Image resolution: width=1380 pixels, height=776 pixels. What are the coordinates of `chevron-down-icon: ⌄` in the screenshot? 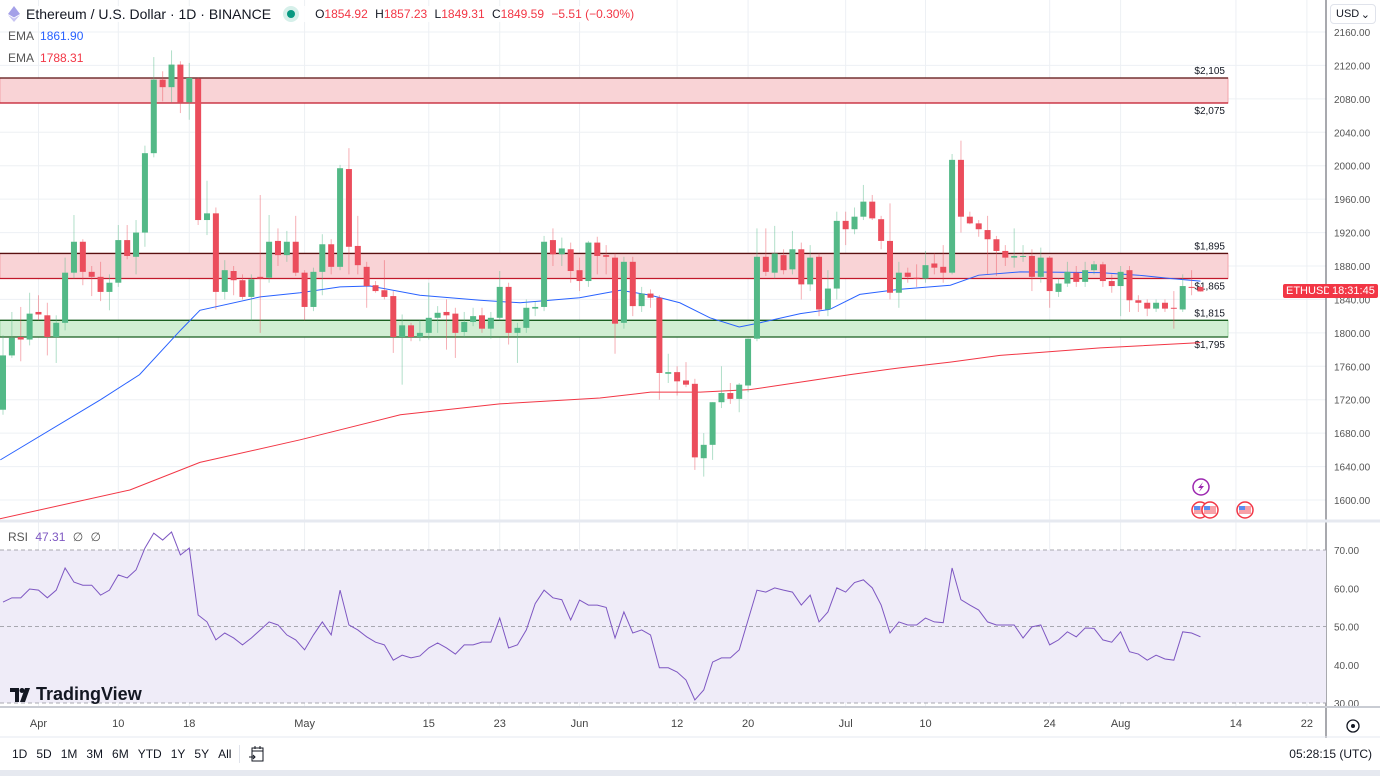 It's located at (1365, 15).